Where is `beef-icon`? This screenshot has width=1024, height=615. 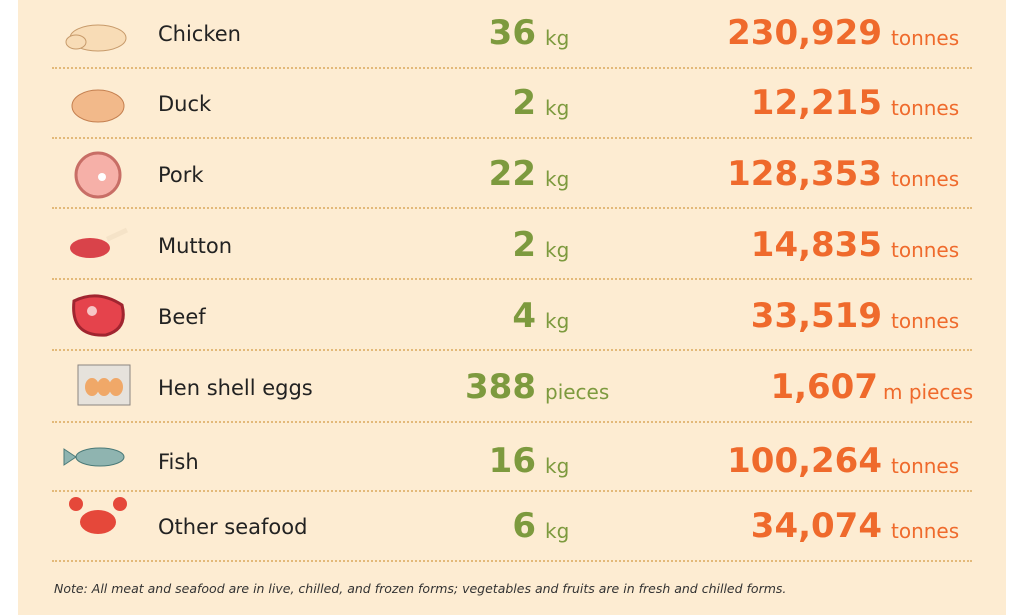 beef-icon is located at coordinates (98, 315).